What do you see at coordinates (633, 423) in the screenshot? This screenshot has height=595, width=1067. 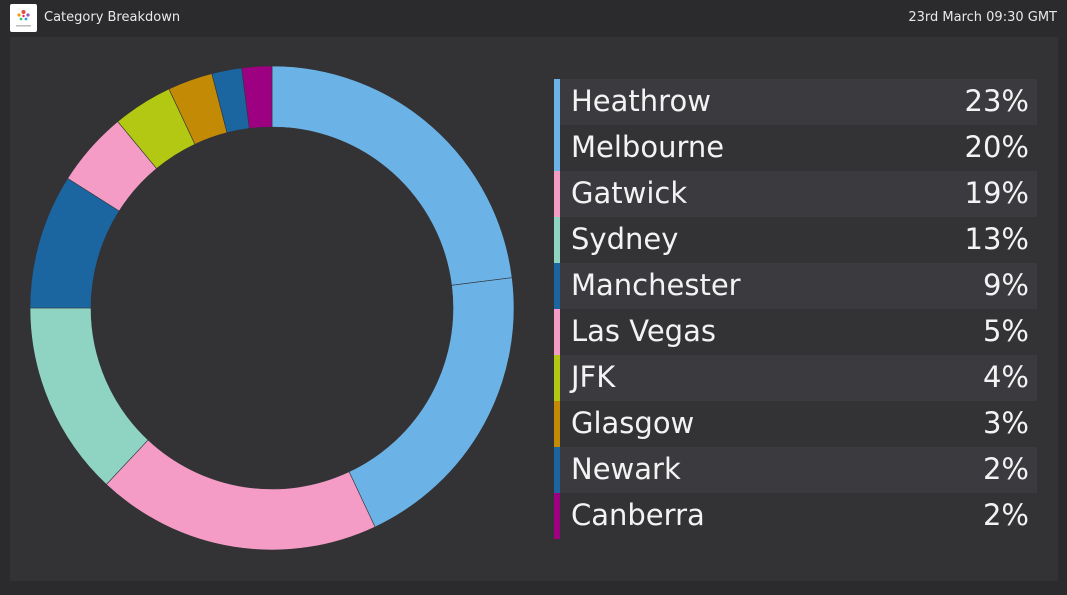 I see `legend-label: Glasgow` at bounding box center [633, 423].